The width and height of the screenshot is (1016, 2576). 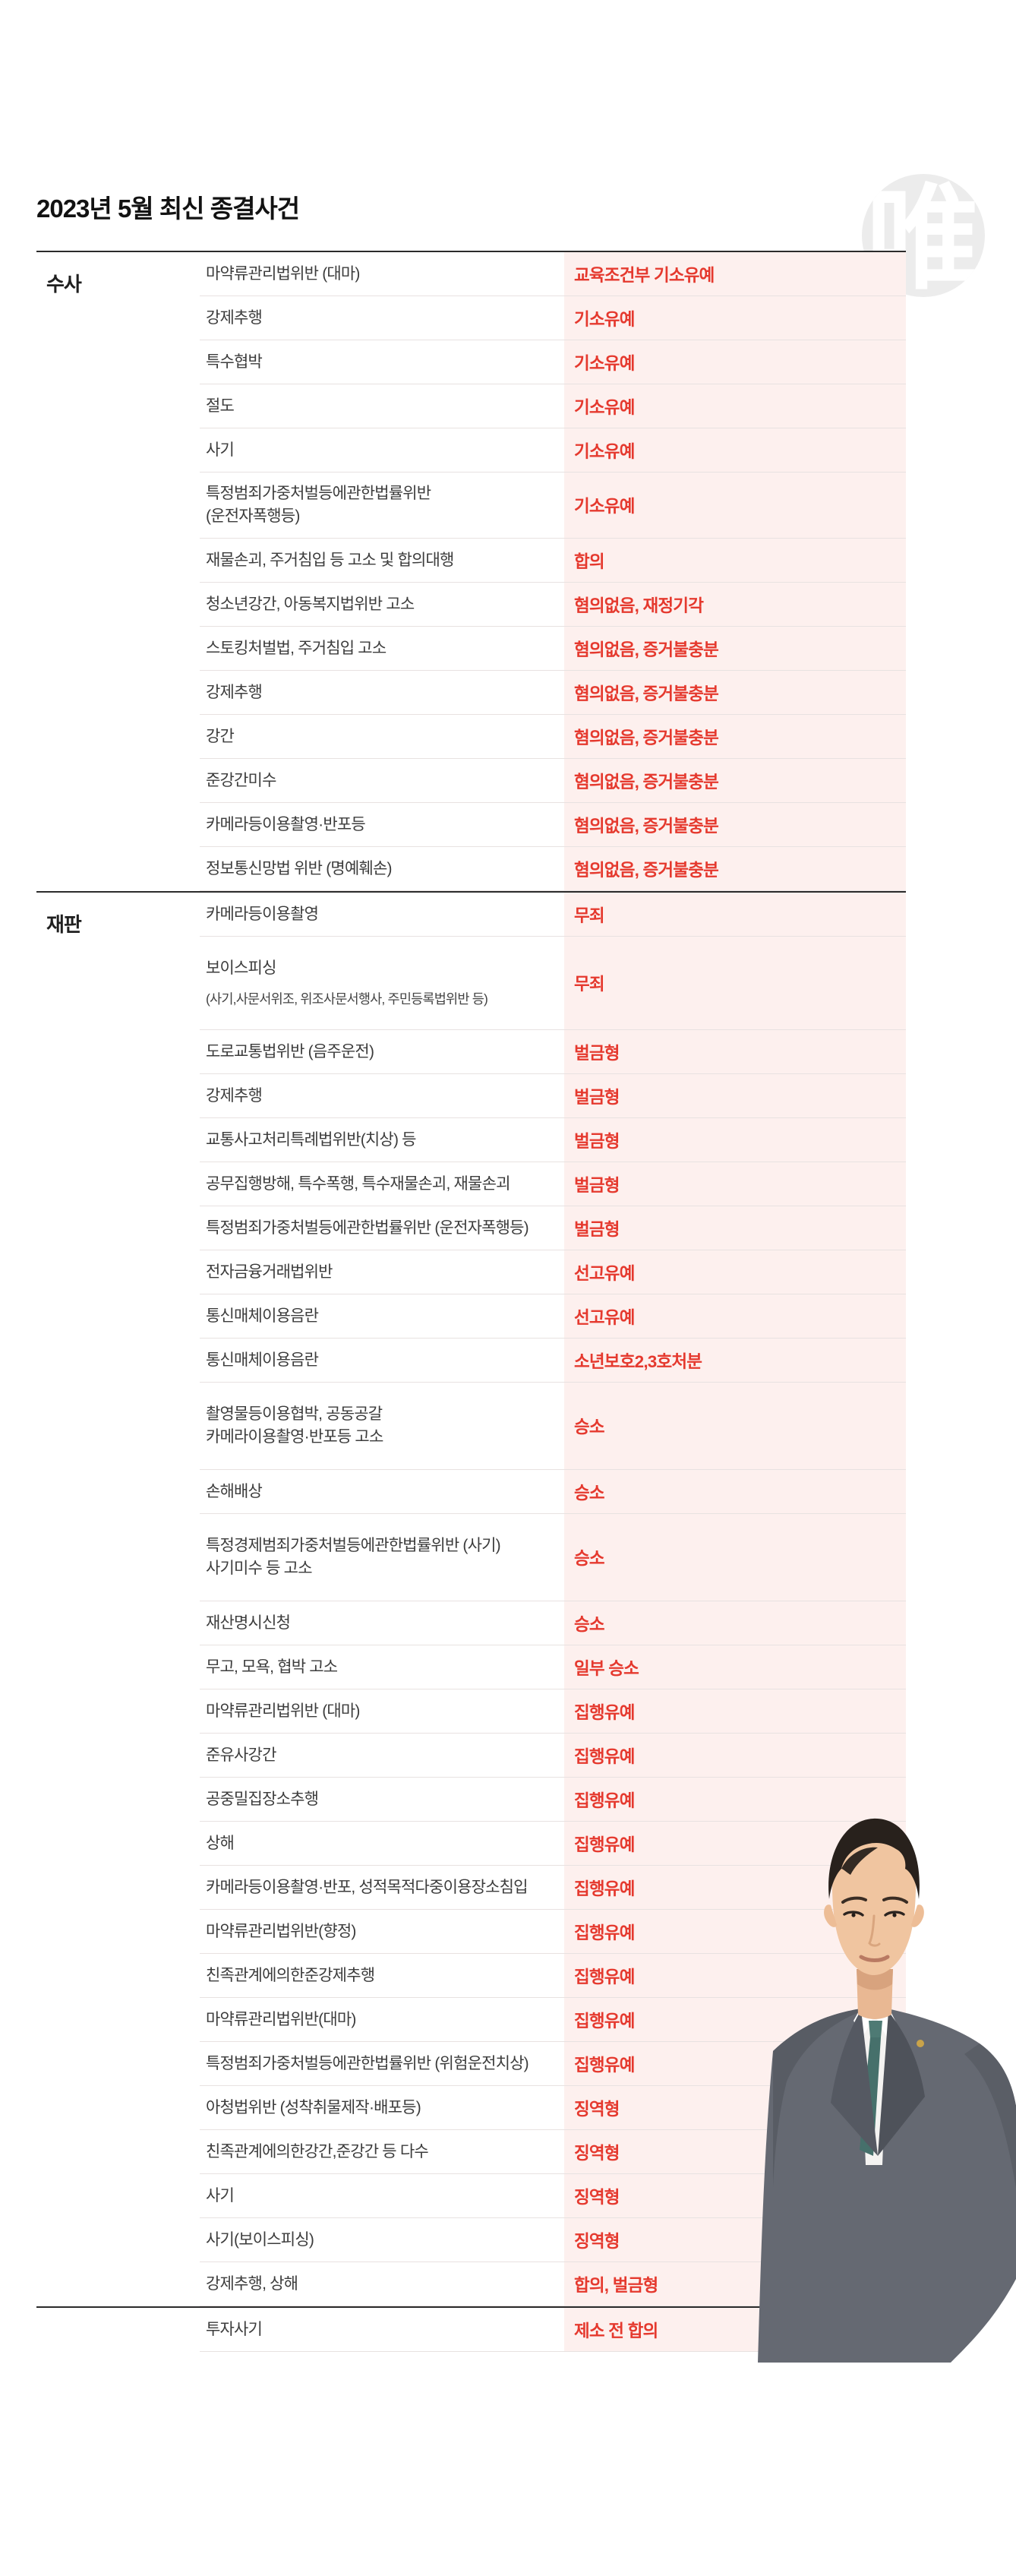 I want to click on case-cell: 특정범죄가중처벌등에관한법률위반 (운전자폭행등), so click(x=382, y=1228).